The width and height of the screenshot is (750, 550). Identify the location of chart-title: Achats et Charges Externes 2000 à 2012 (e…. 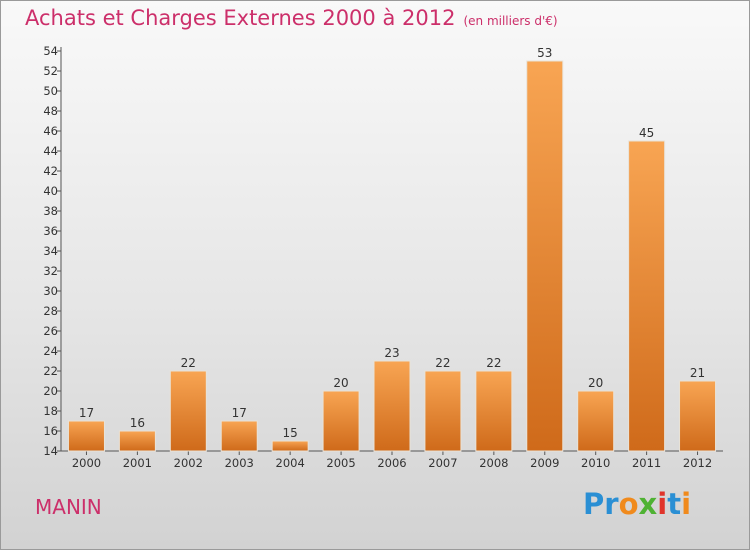
(291, 18).